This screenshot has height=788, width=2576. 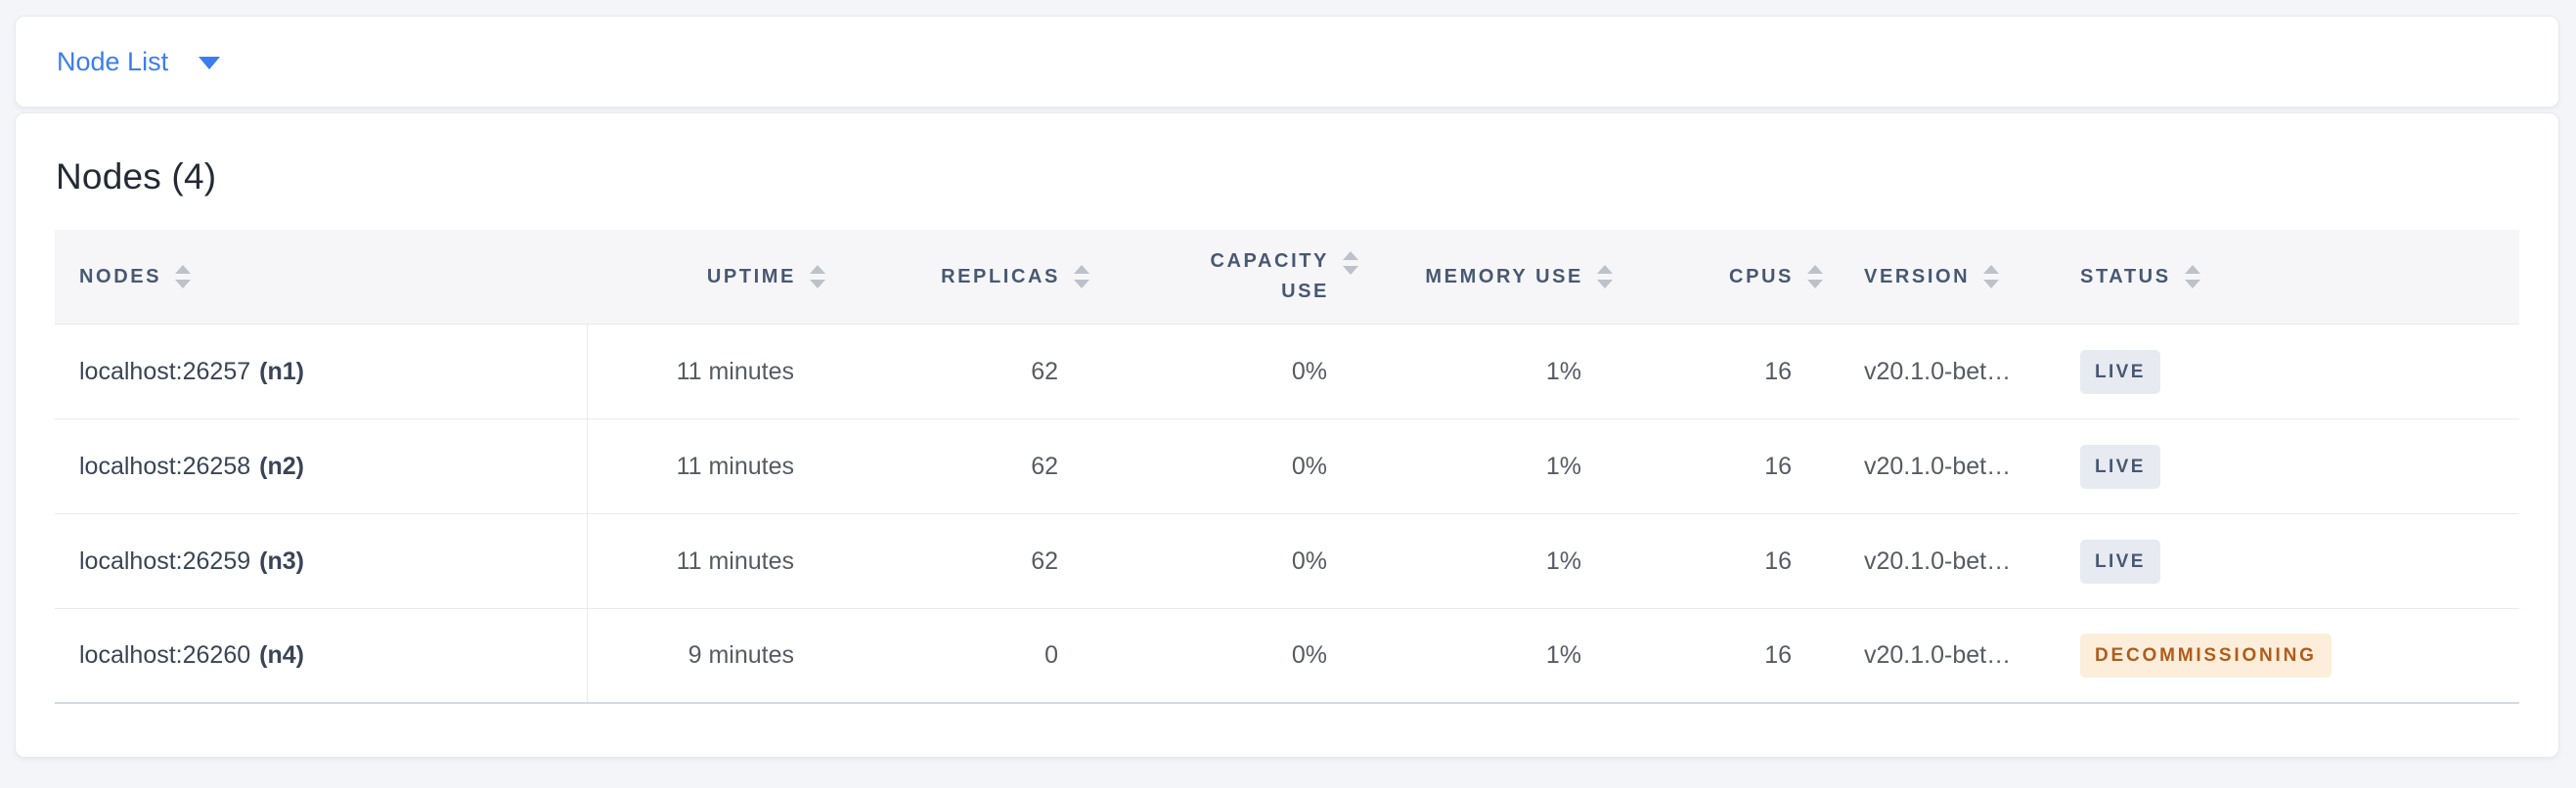 I want to click on view-switcher-label: Node List, so click(x=113, y=61).